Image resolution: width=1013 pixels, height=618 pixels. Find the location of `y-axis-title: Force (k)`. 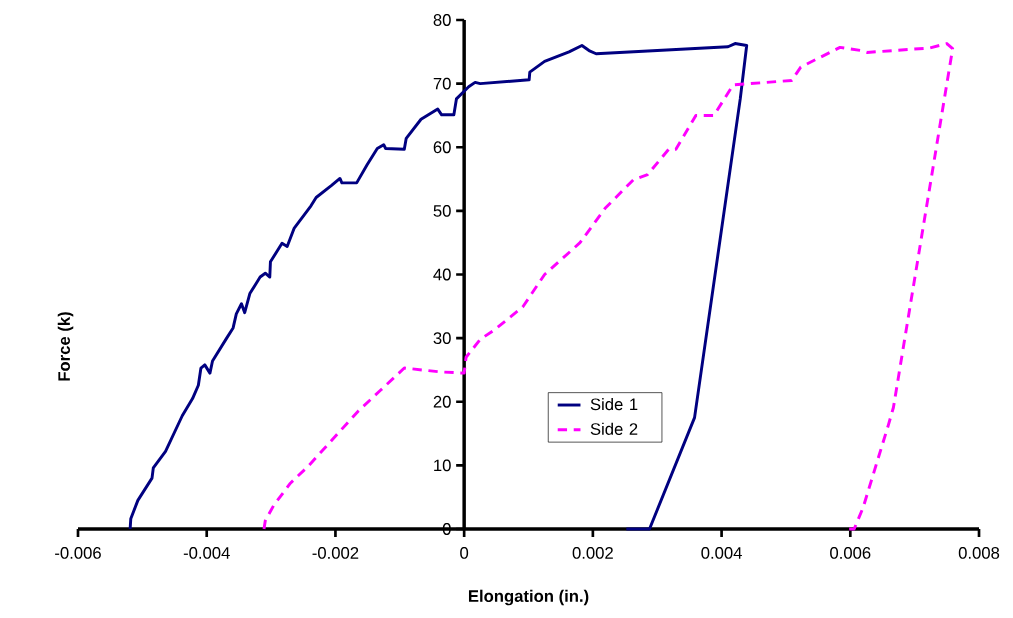

y-axis-title: Force (k) is located at coordinates (65, 346).